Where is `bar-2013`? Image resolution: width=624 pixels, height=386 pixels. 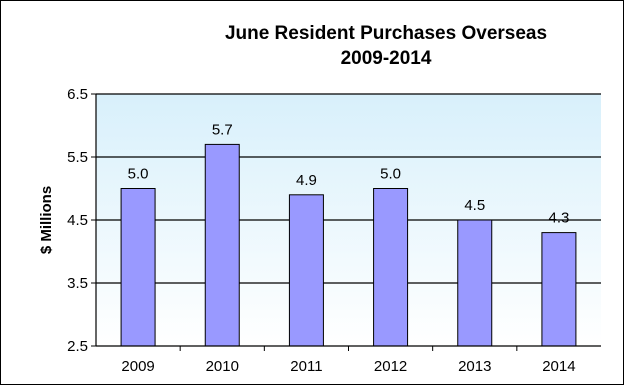 bar-2013 is located at coordinates (475, 283).